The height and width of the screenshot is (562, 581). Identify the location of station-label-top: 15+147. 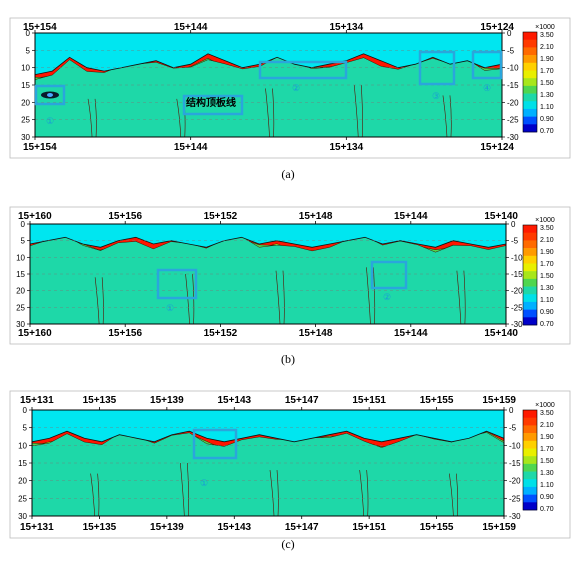
(302, 400).